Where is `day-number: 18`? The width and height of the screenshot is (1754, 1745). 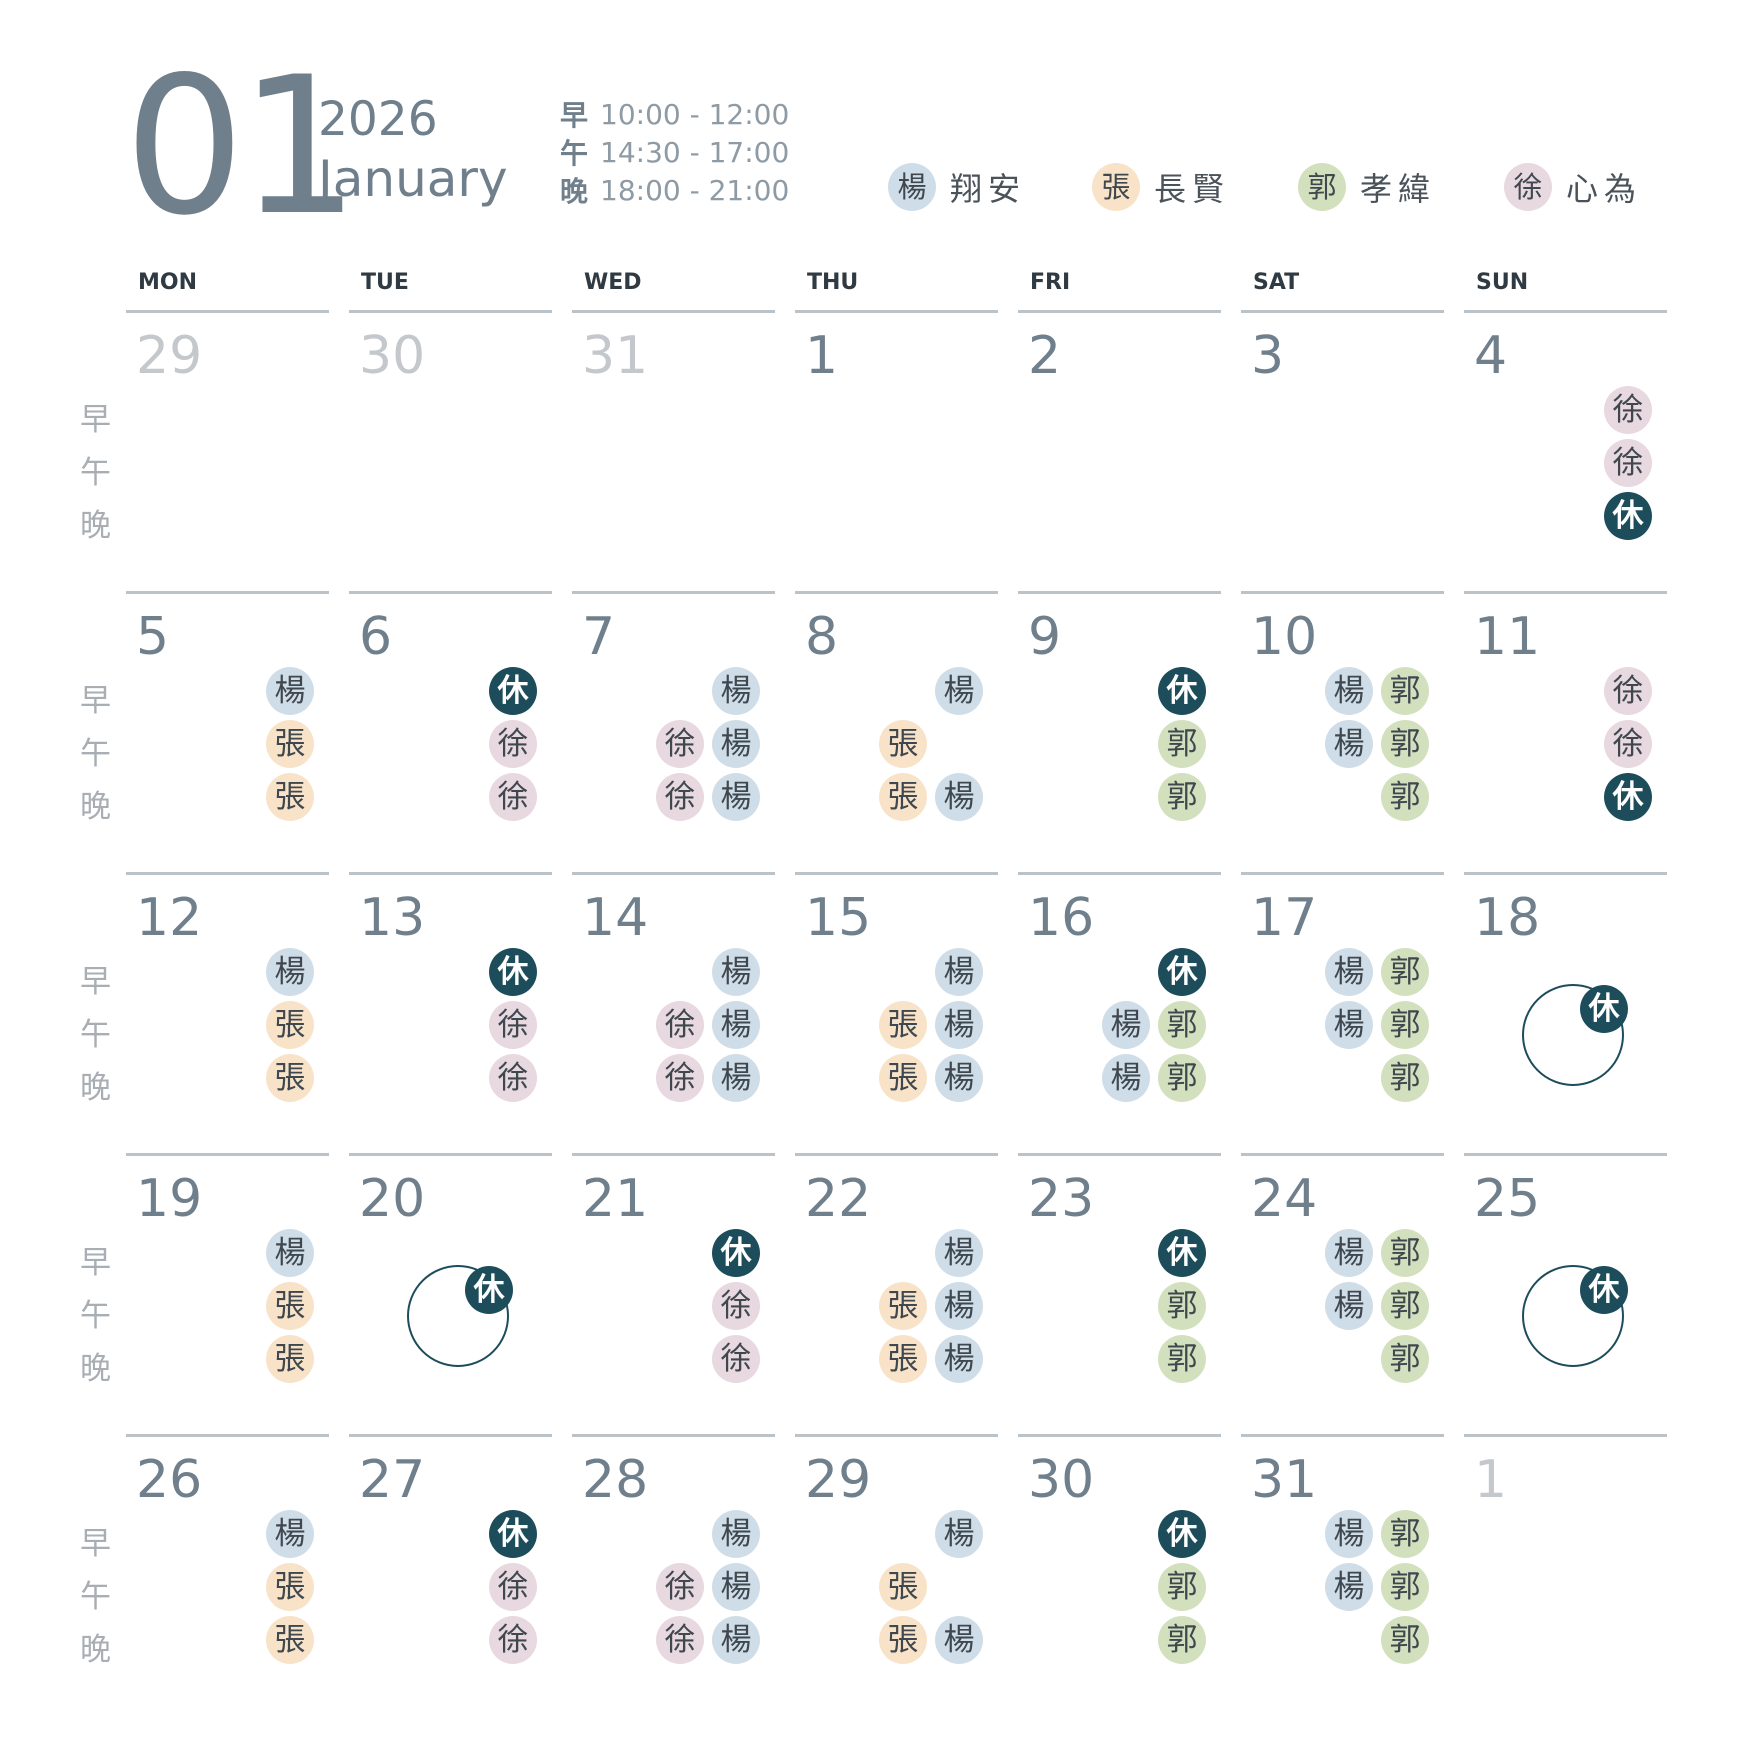
day-number: 18 is located at coordinates (1507, 918).